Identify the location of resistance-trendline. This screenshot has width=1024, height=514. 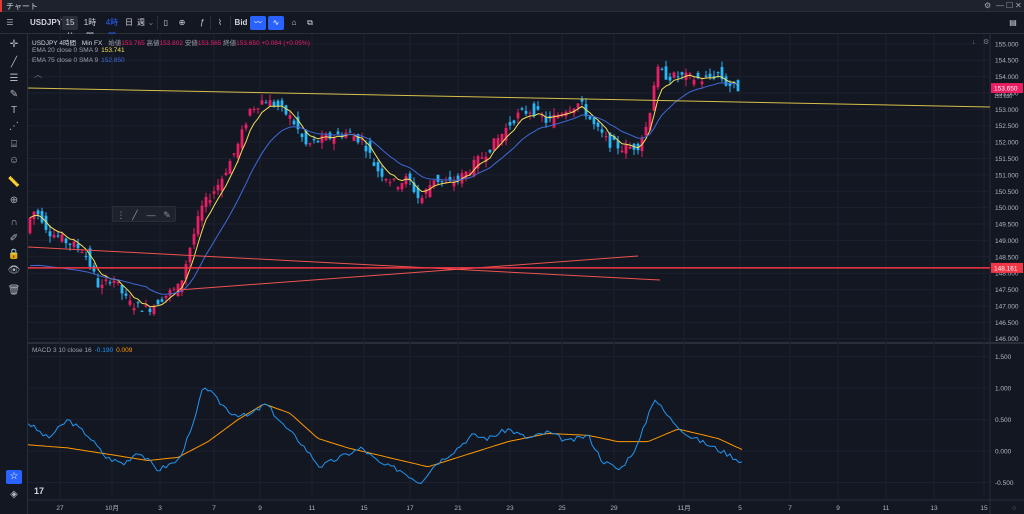
(509, 97).